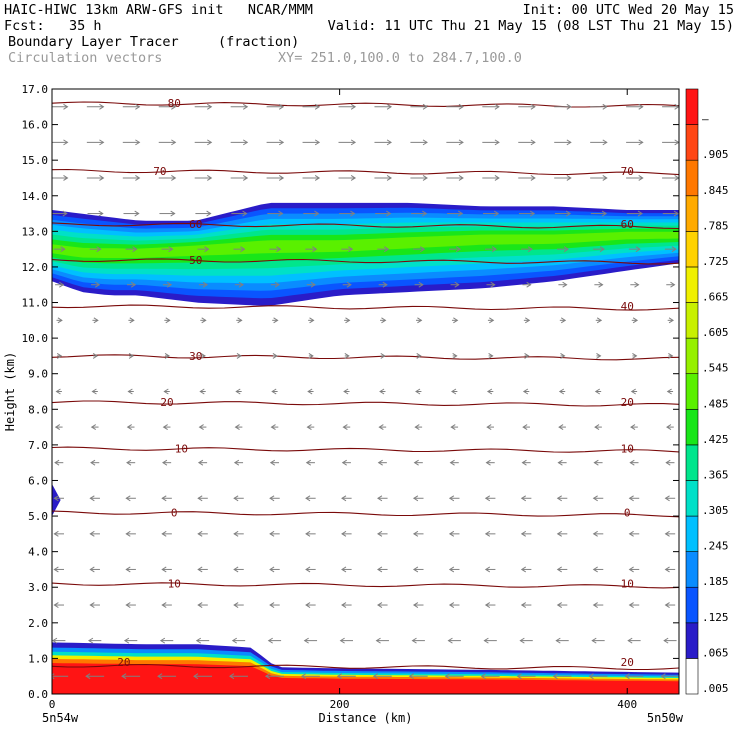 The image size is (740, 740). What do you see at coordinates (627, 662) in the screenshot?
I see `contour-label: 20` at bounding box center [627, 662].